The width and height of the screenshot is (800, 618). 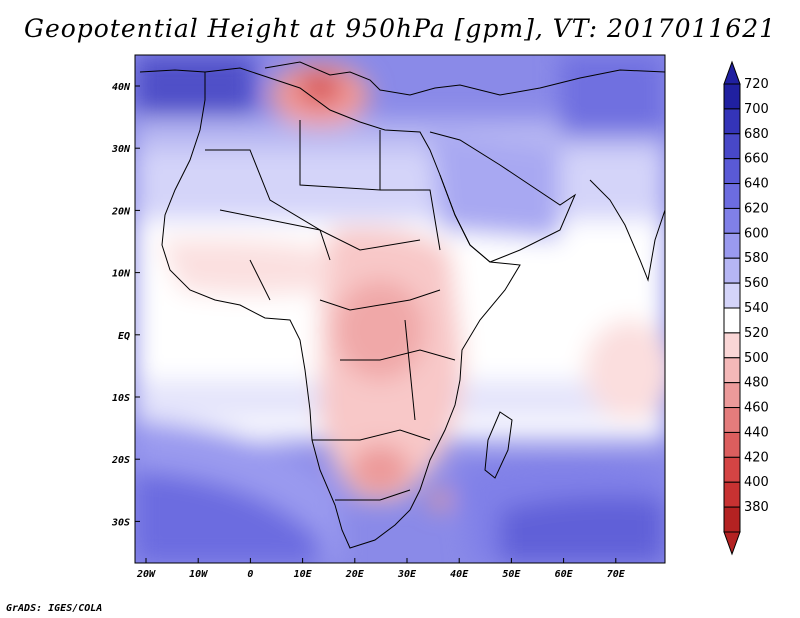 What do you see at coordinates (756, 208) in the screenshot?
I see `colorbar-label: 620` at bounding box center [756, 208].